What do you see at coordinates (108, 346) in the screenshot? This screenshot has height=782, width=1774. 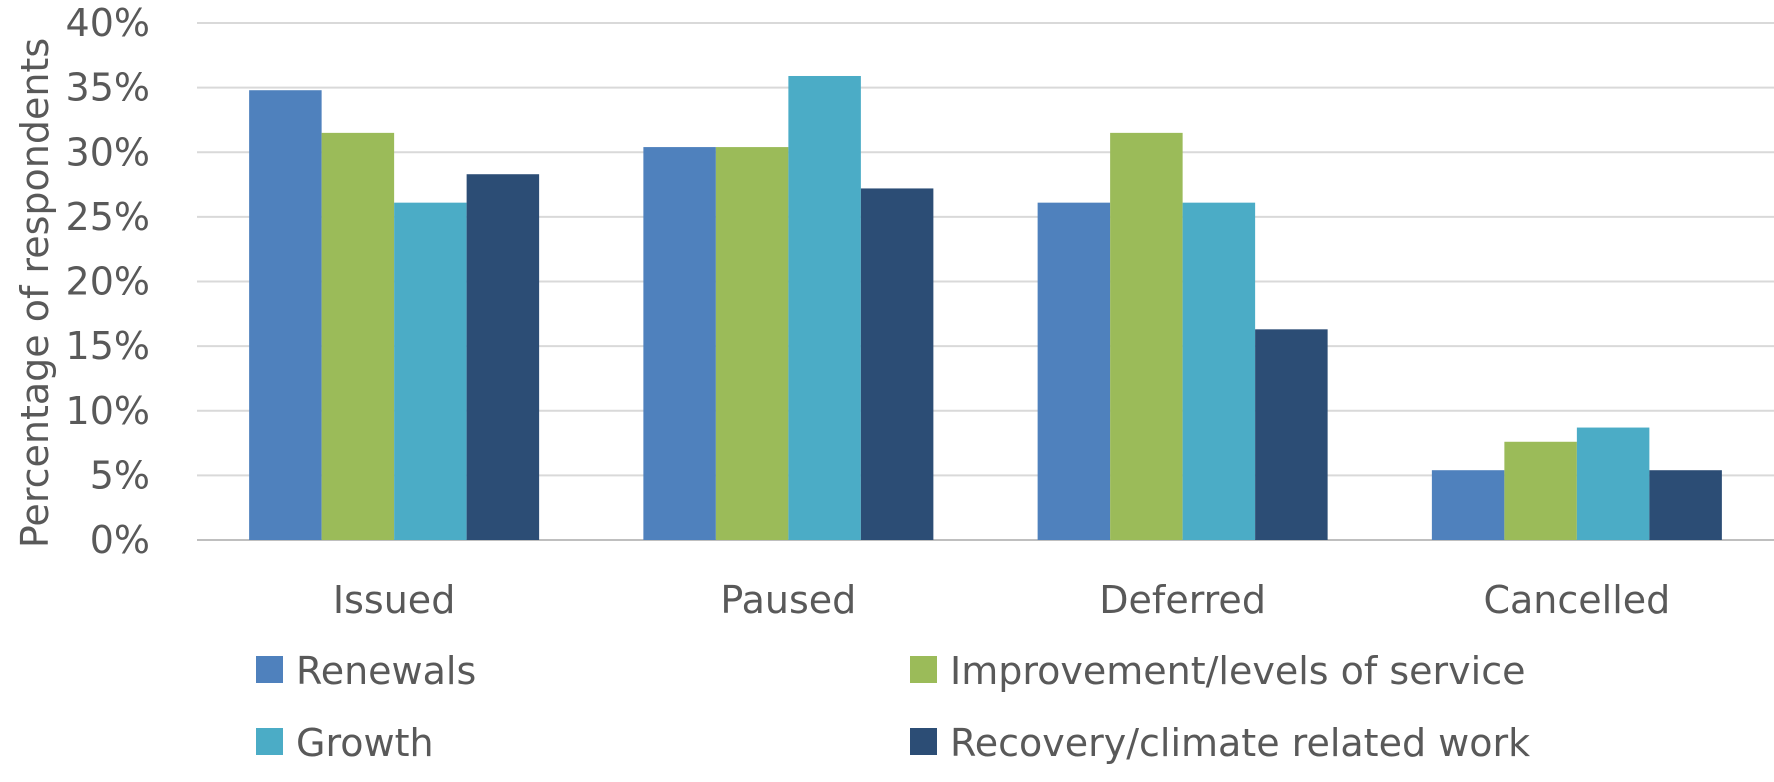 I see `y-tick-label: 15%` at bounding box center [108, 346].